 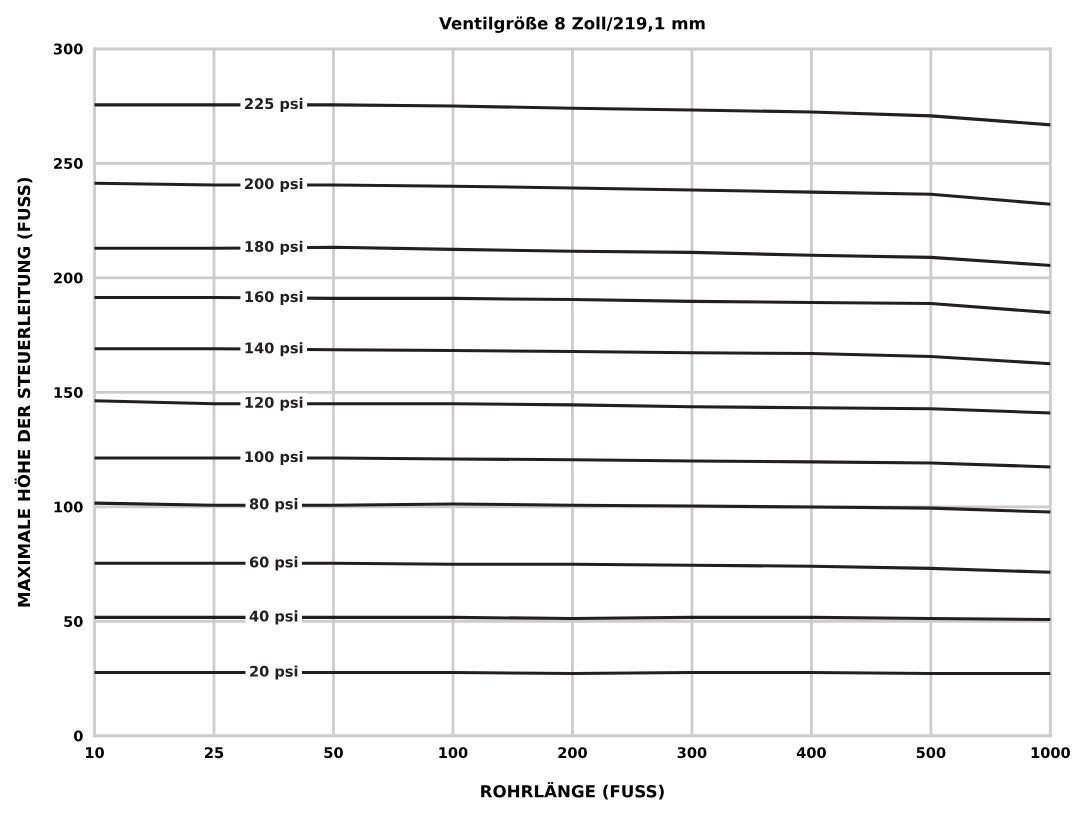 What do you see at coordinates (453, 753) in the screenshot?
I see `x-tick-label: 100` at bounding box center [453, 753].